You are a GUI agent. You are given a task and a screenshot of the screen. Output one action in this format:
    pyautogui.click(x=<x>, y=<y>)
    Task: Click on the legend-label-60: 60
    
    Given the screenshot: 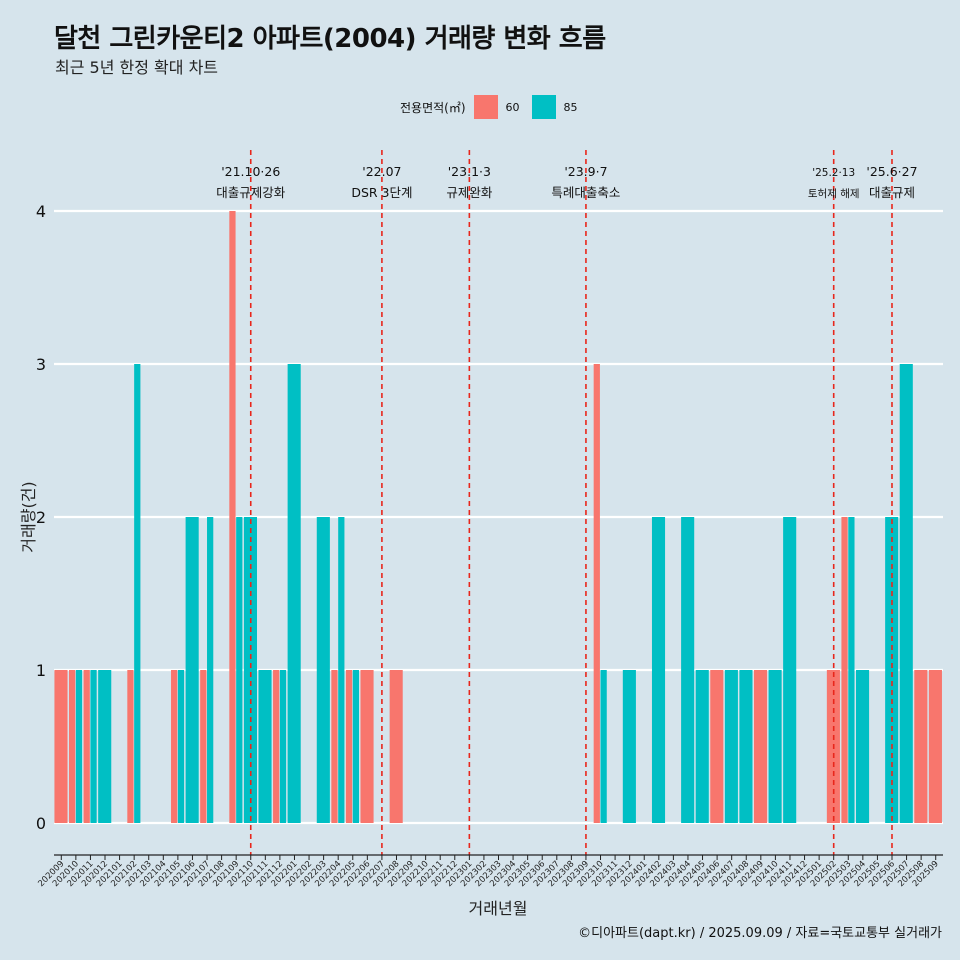 What is the action you would take?
    pyautogui.click(x=512, y=107)
    